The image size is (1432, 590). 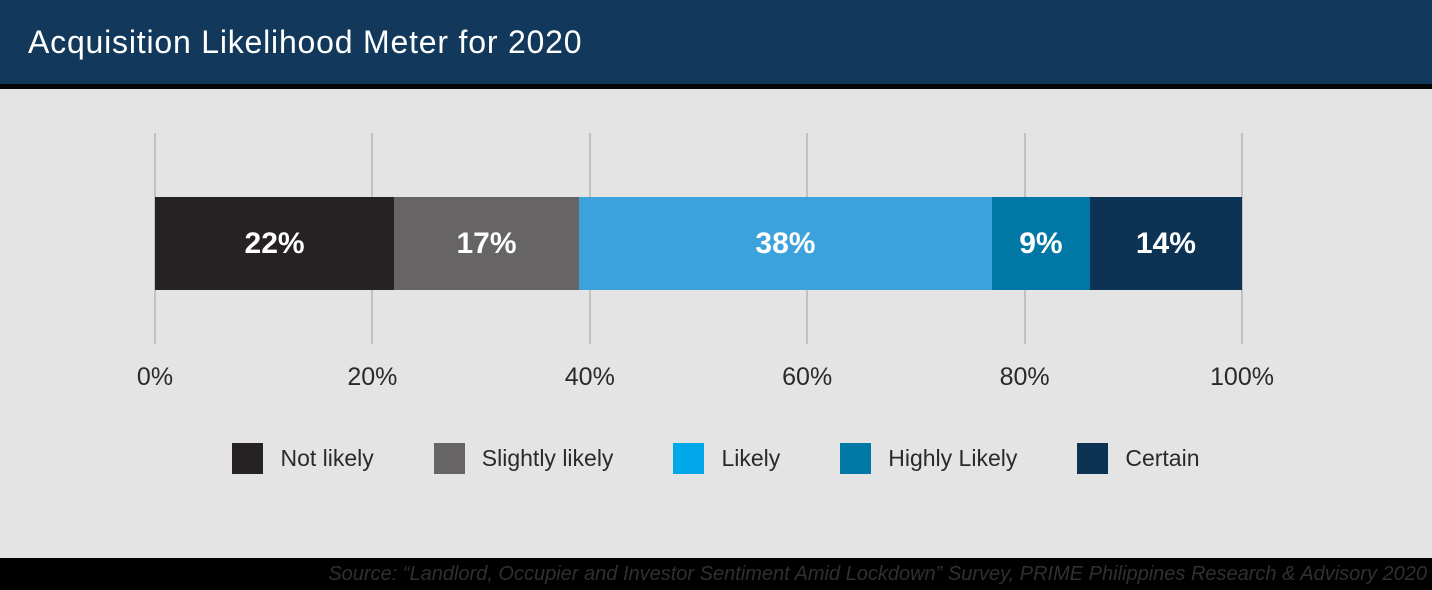 I want to click on x-tick-label: 60%, so click(x=807, y=377).